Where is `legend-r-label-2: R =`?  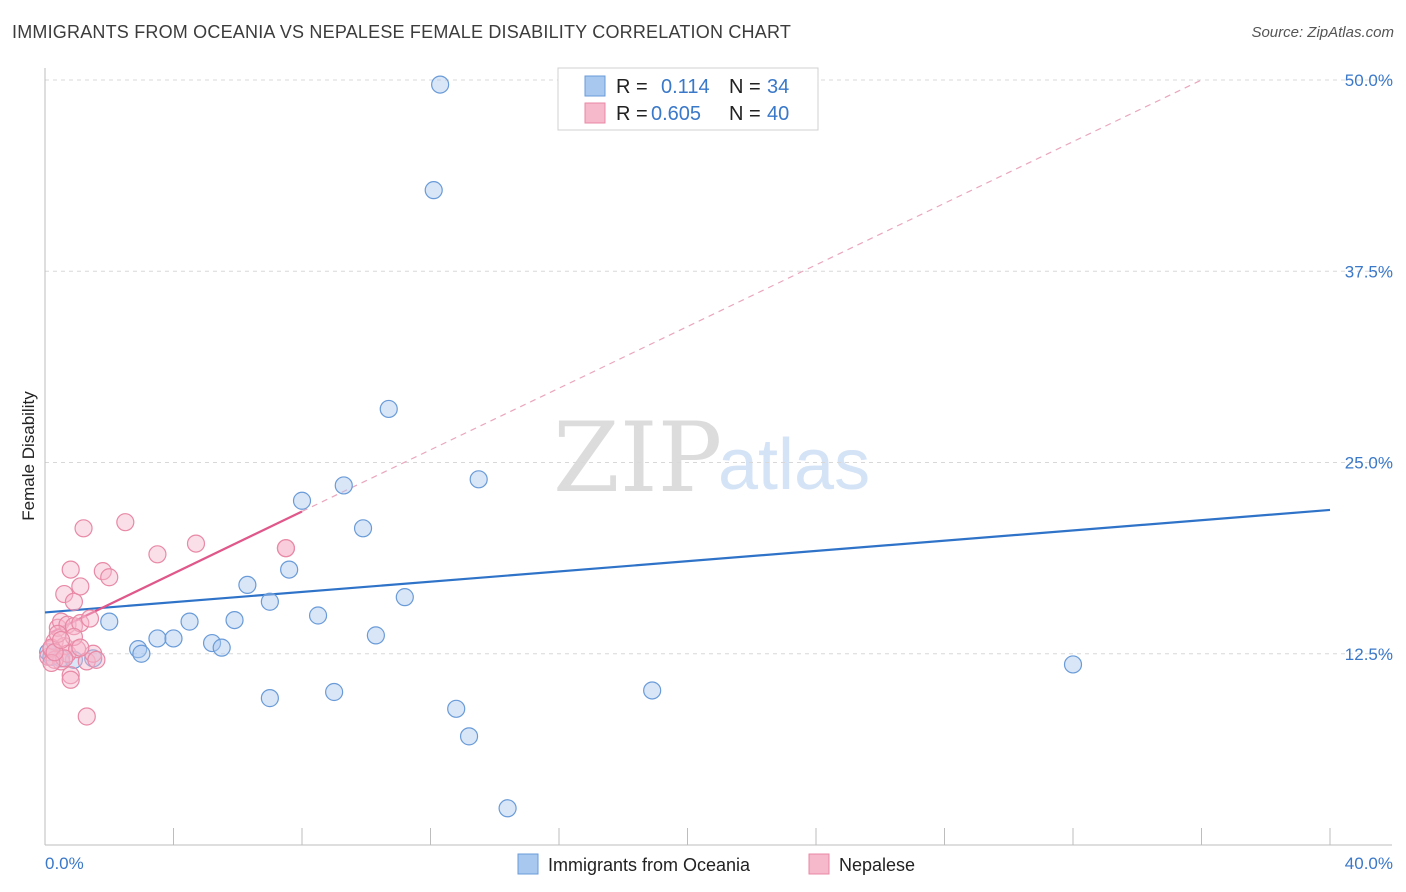
legend-r-label-2: R = is located at coordinates (632, 114).